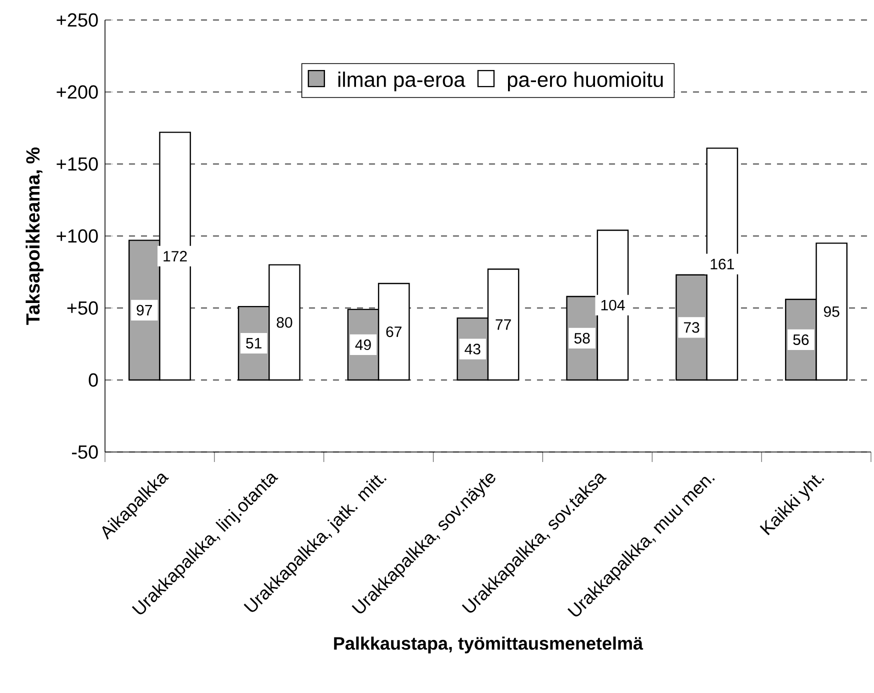 The image size is (874, 693). What do you see at coordinates (394, 332) in the screenshot?
I see `data-label: 67` at bounding box center [394, 332].